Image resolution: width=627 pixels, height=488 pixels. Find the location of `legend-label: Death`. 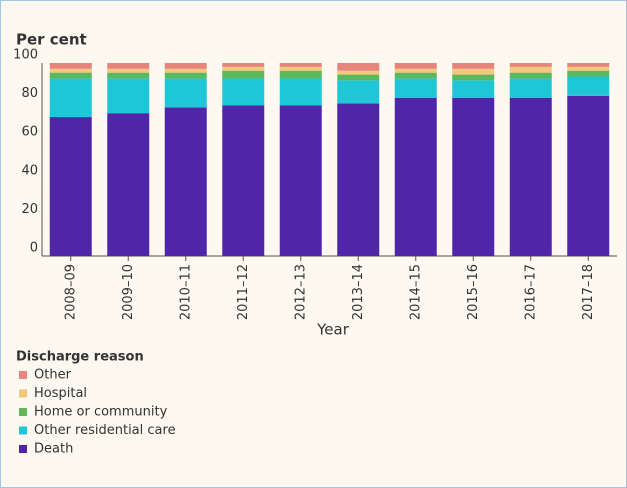

legend-label: Death is located at coordinates (53, 449).